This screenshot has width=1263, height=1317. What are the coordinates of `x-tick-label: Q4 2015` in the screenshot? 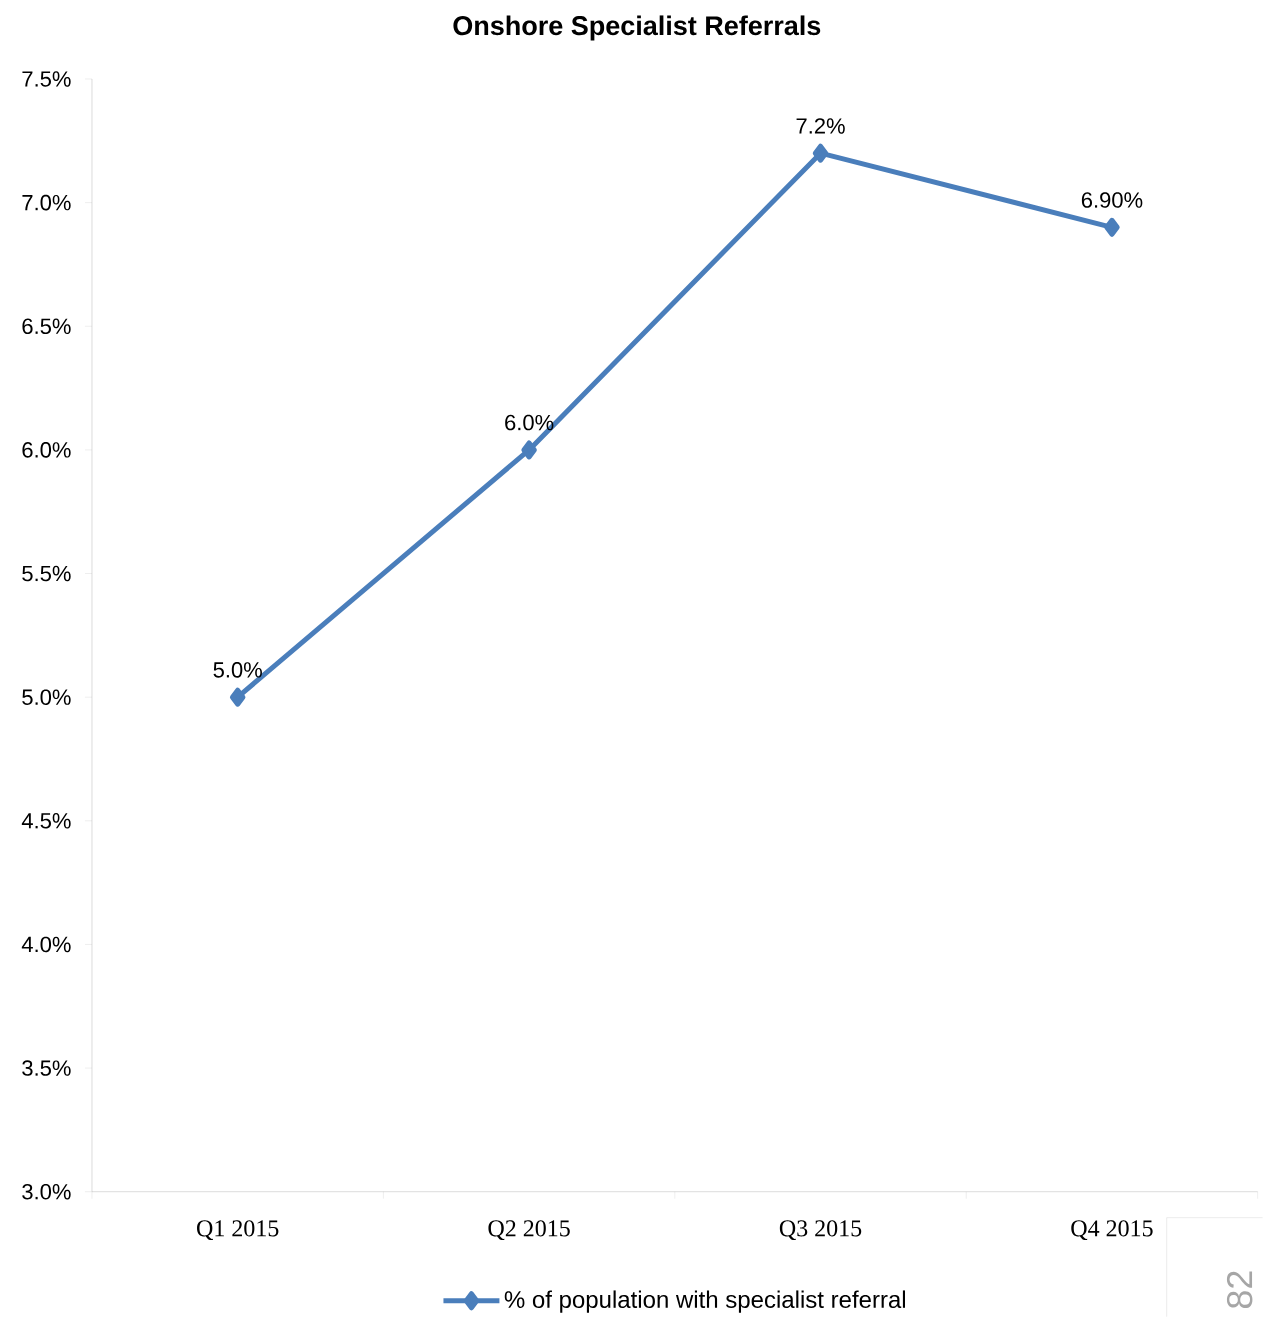 It's located at (1112, 1230).